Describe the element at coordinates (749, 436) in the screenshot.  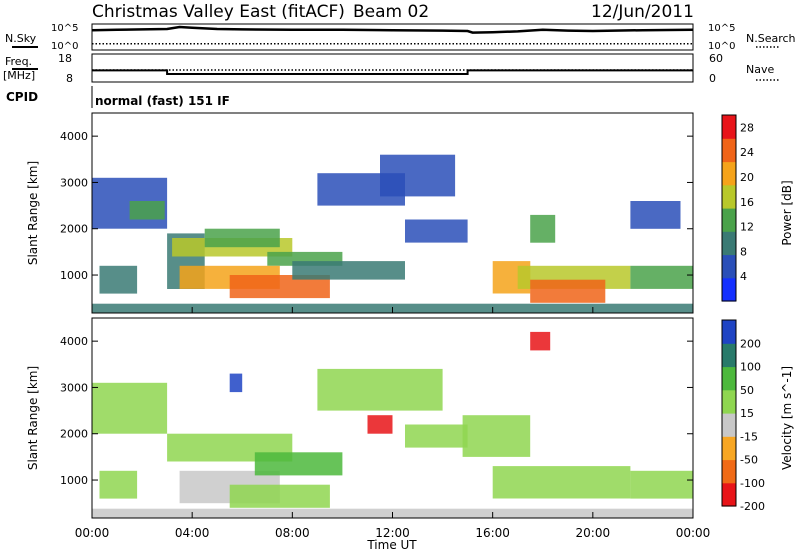
I see `velocity-colorbar-tick: -15` at that location.